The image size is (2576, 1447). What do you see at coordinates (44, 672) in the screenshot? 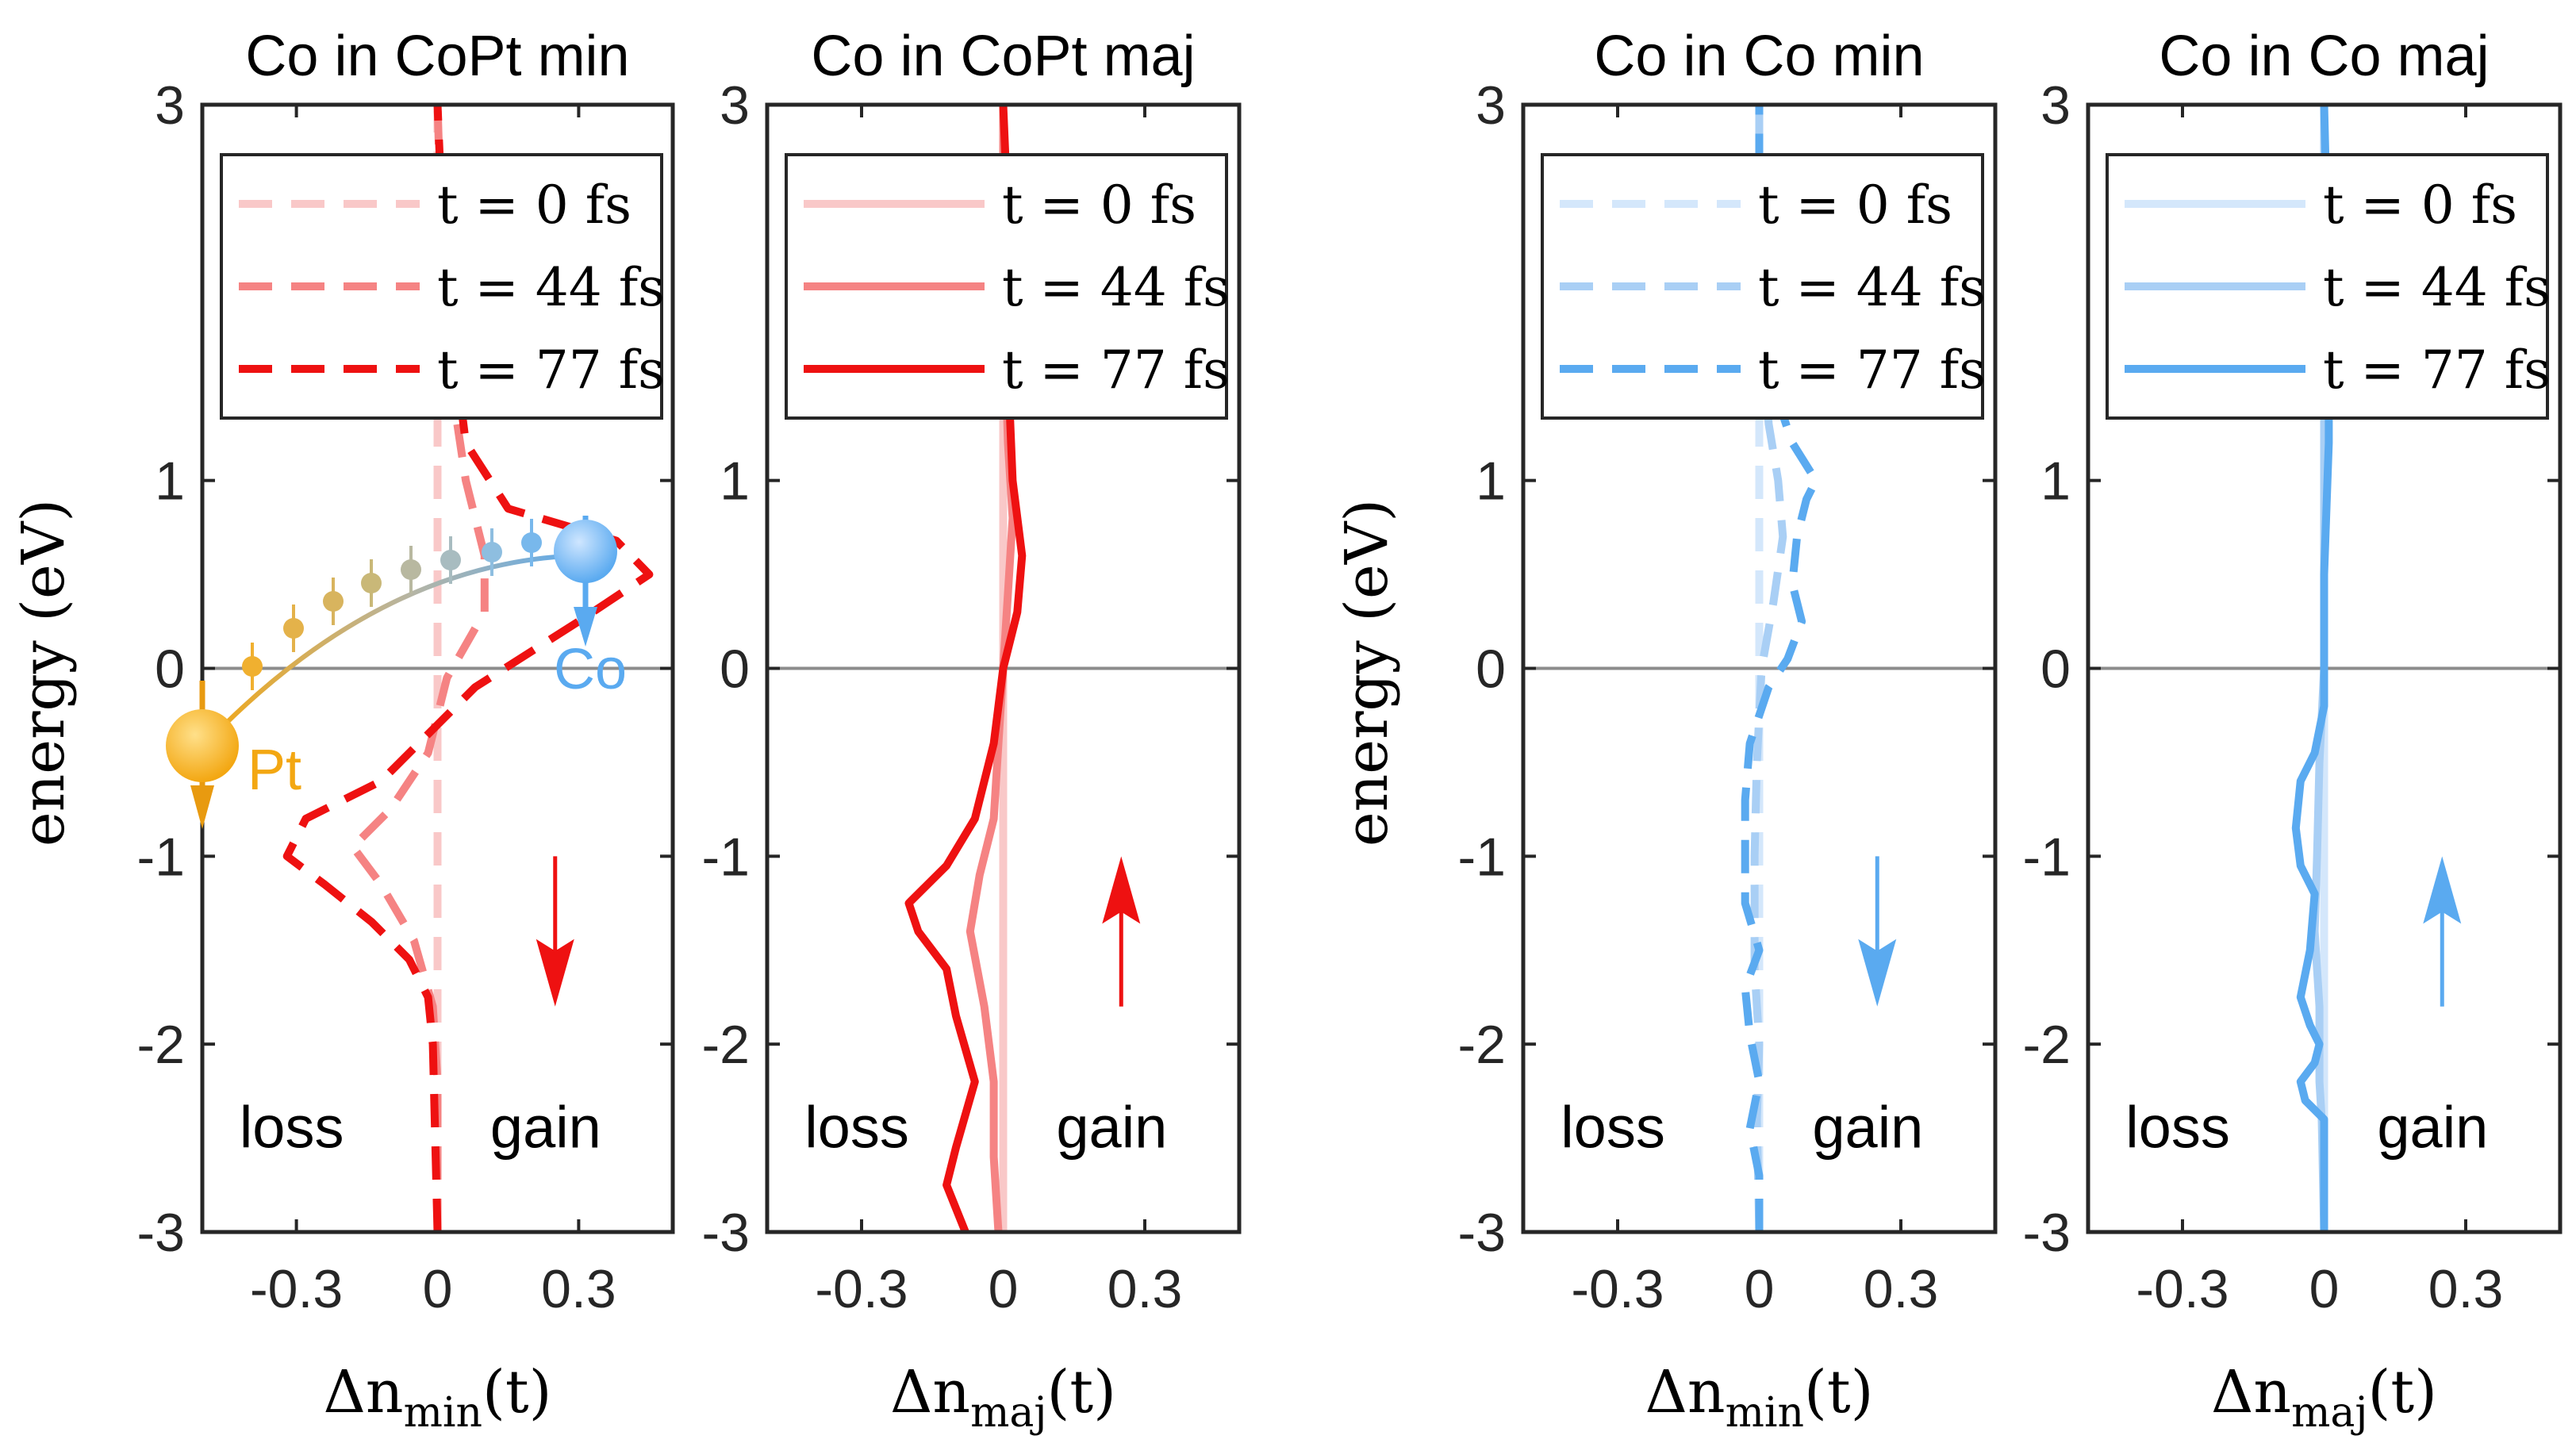
I see `ylabel-left: energy (eV)` at bounding box center [44, 672].